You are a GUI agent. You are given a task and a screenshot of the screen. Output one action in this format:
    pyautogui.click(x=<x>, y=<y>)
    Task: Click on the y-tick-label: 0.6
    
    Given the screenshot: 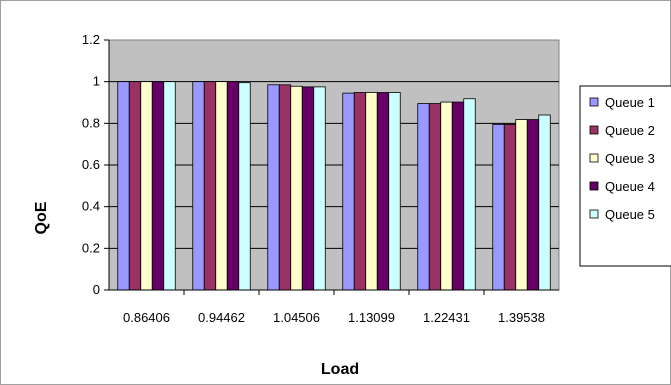 What is the action you would take?
    pyautogui.click(x=91, y=164)
    